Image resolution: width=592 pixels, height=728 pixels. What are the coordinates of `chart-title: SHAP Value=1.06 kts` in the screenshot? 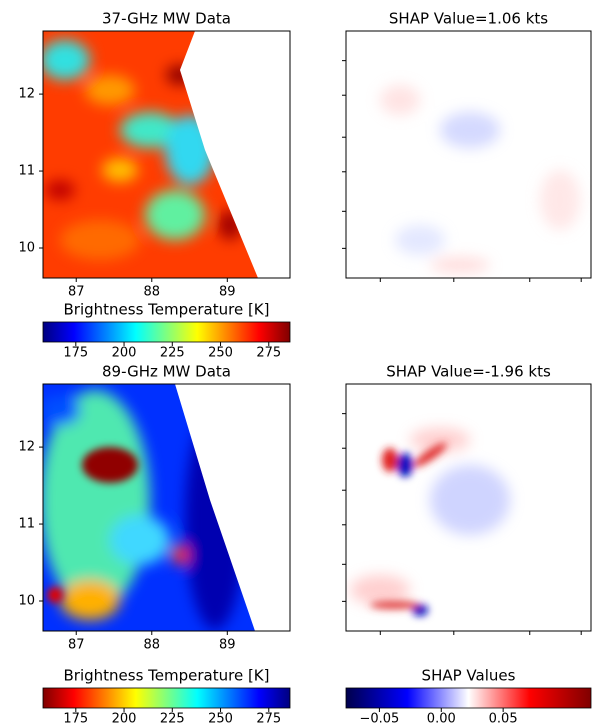 It's located at (468, 19).